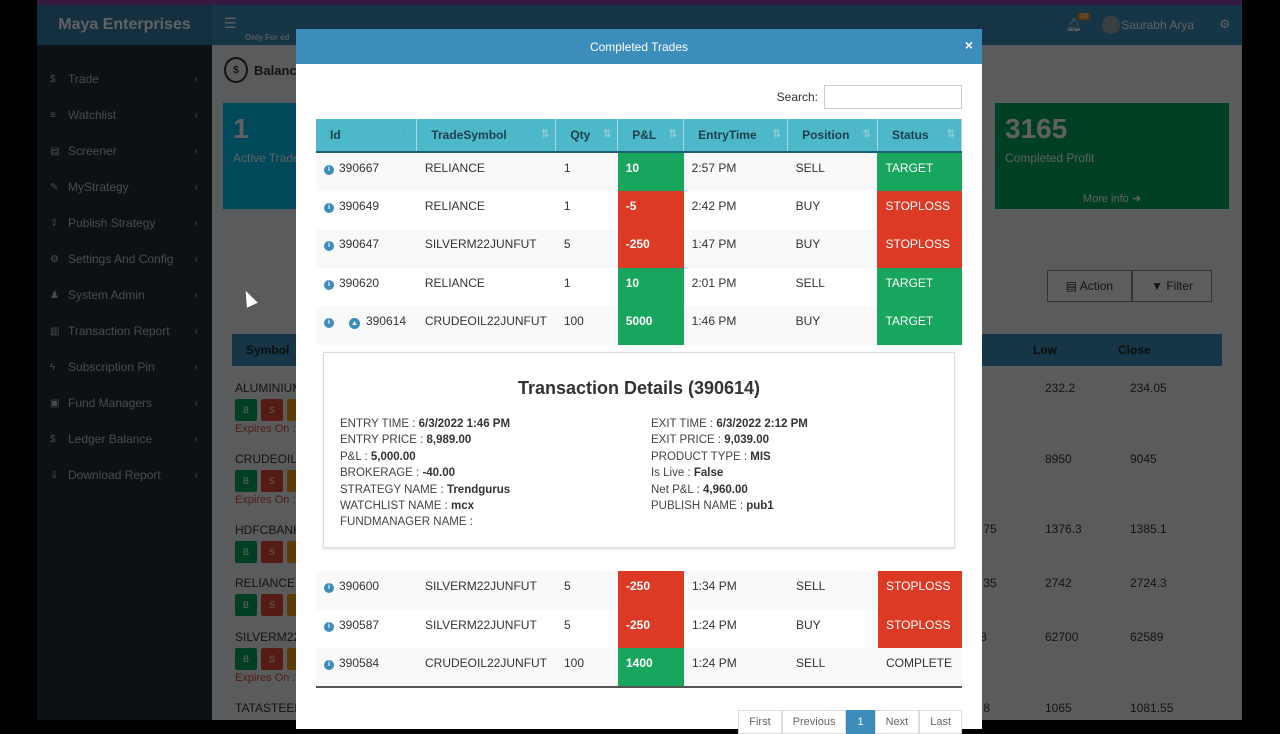 The image size is (1280, 734). Describe the element at coordinates (359, 205) in the screenshot. I see `cell-id: 390649` at that location.